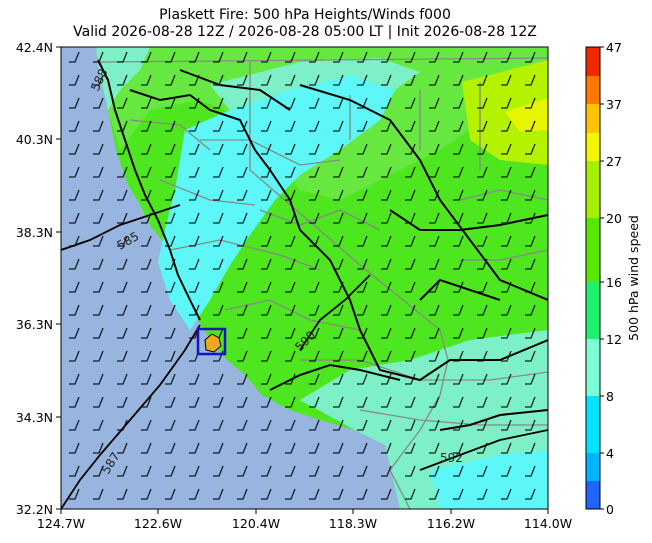 Image resolution: width=652 pixels, height=543 pixels. Describe the element at coordinates (304, 511) in the screenshot. I see `x-axis` at that location.